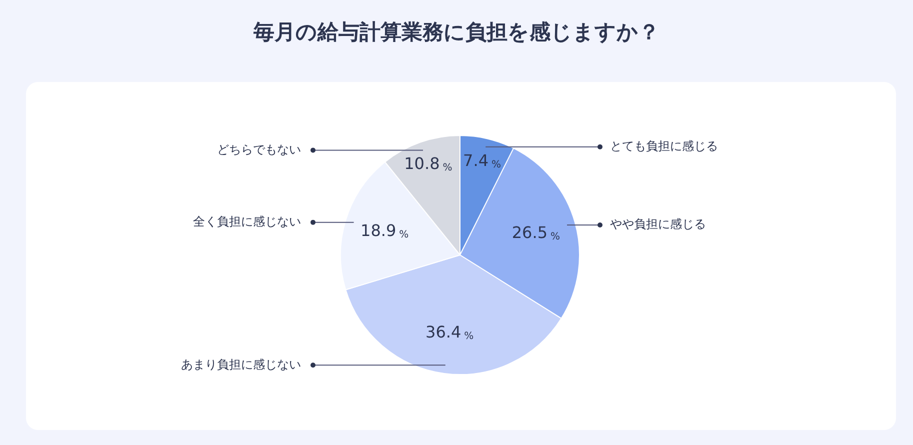 The height and width of the screenshot is (445, 913). What do you see at coordinates (241, 364) in the screenshot?
I see `slice-label: あまり負担に感じない` at bounding box center [241, 364].